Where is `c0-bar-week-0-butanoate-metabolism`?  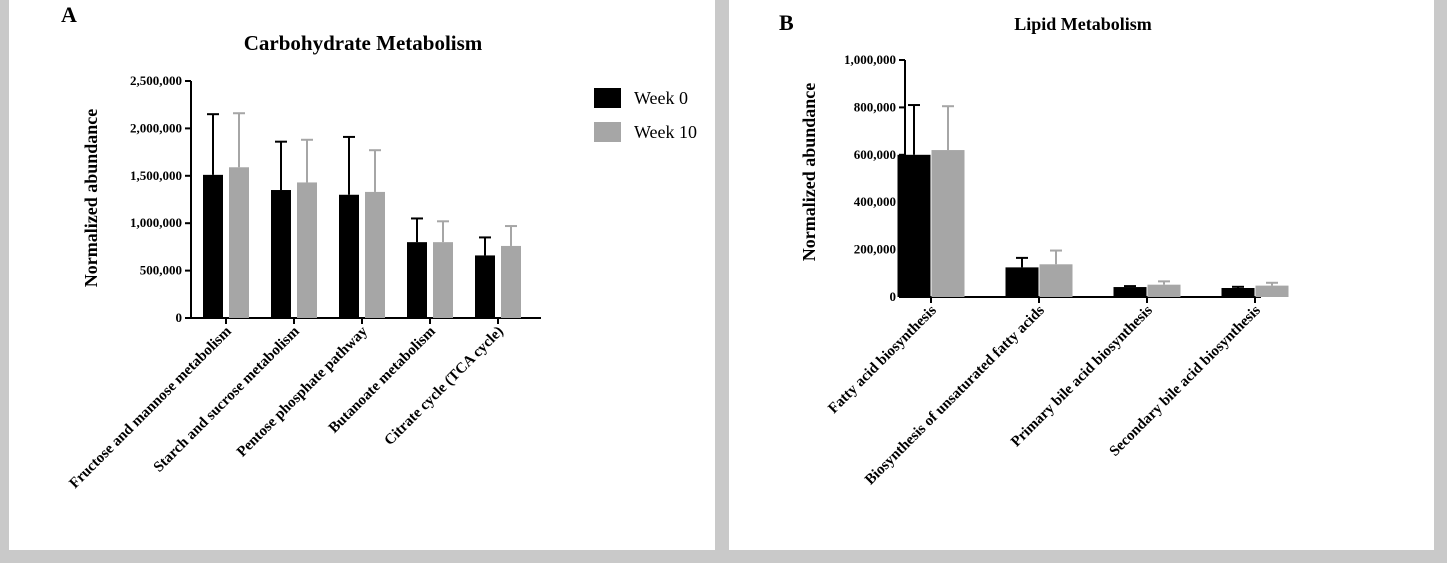 c0-bar-week-0-butanoate-metabolism is located at coordinates (417, 280).